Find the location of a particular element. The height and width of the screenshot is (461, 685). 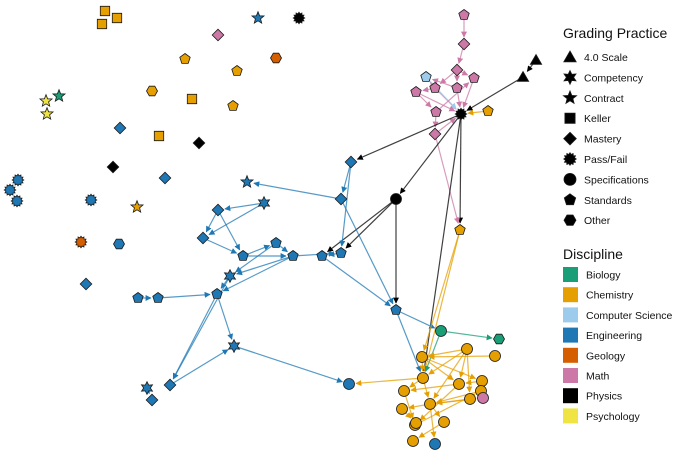

edge-t2-hub is located at coordinates (495, 93).